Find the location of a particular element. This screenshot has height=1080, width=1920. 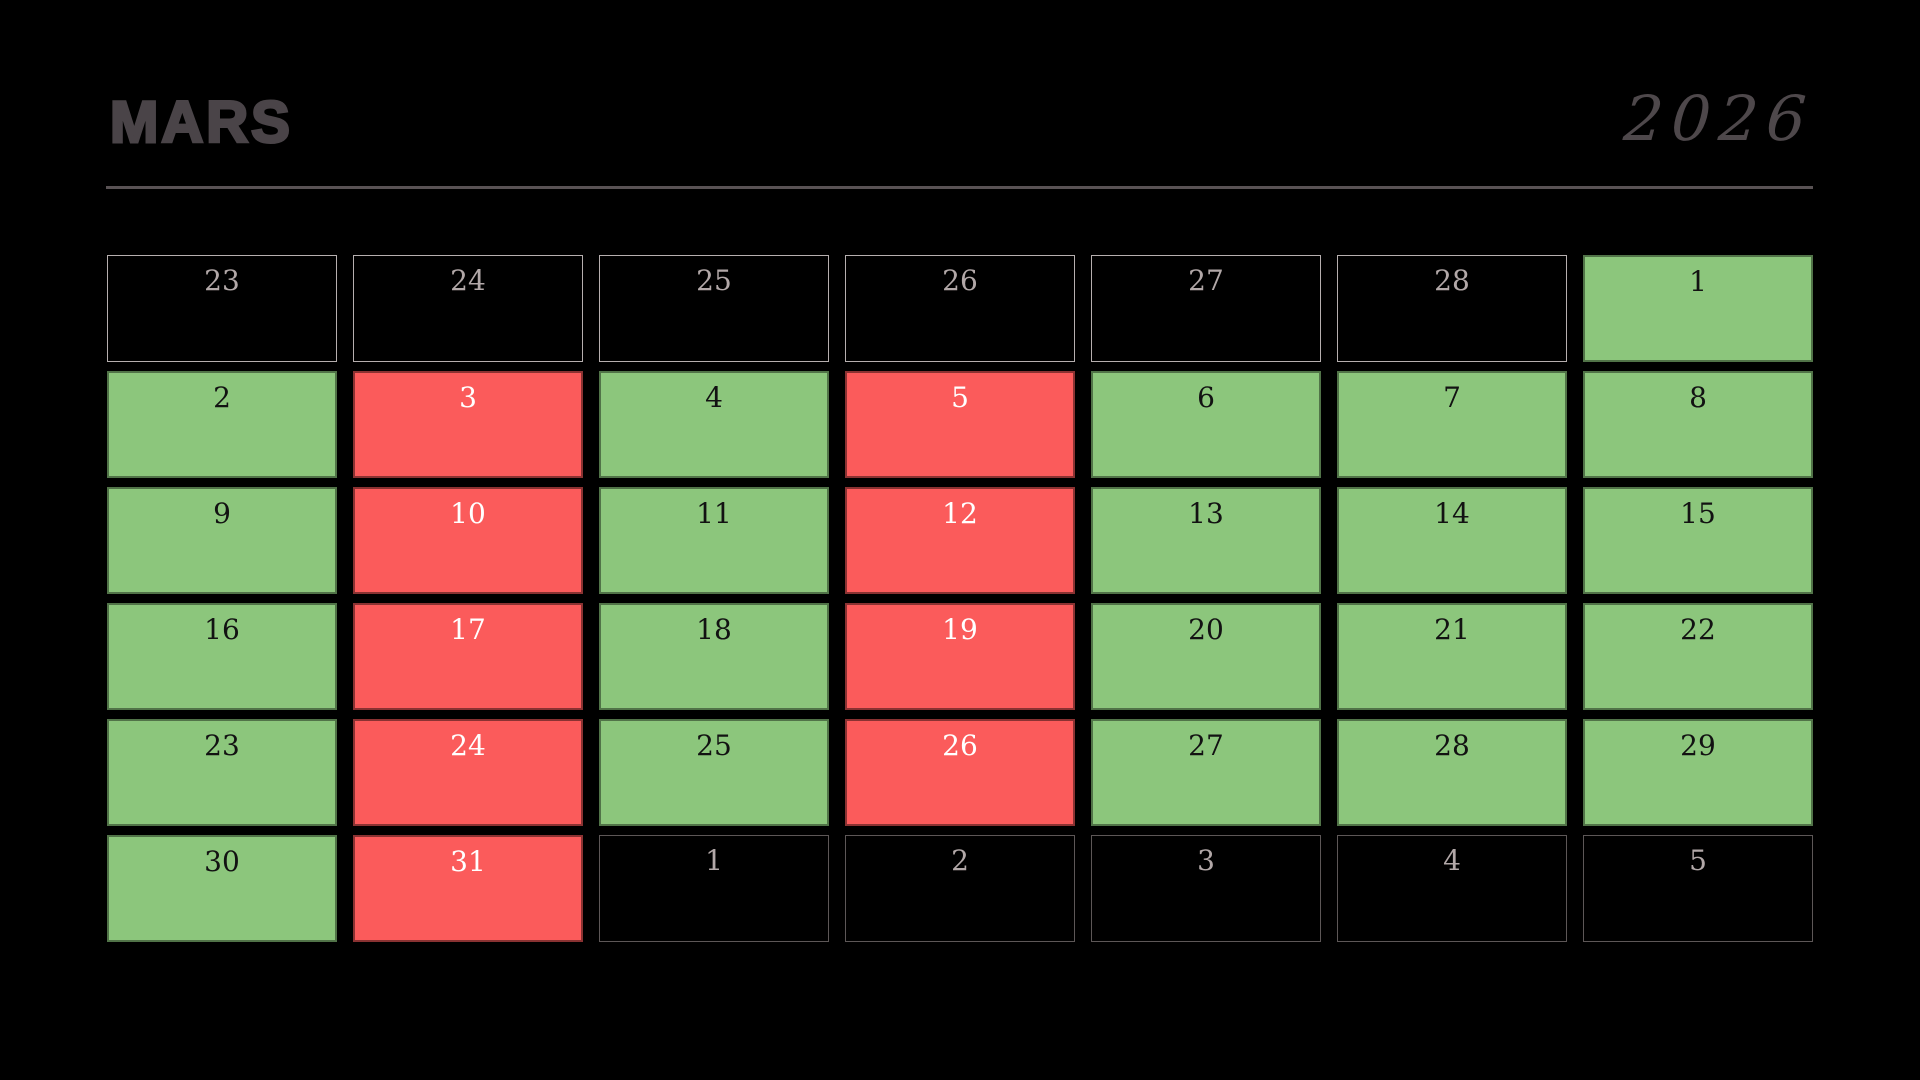

day-cell: 6 is located at coordinates (1206, 424).